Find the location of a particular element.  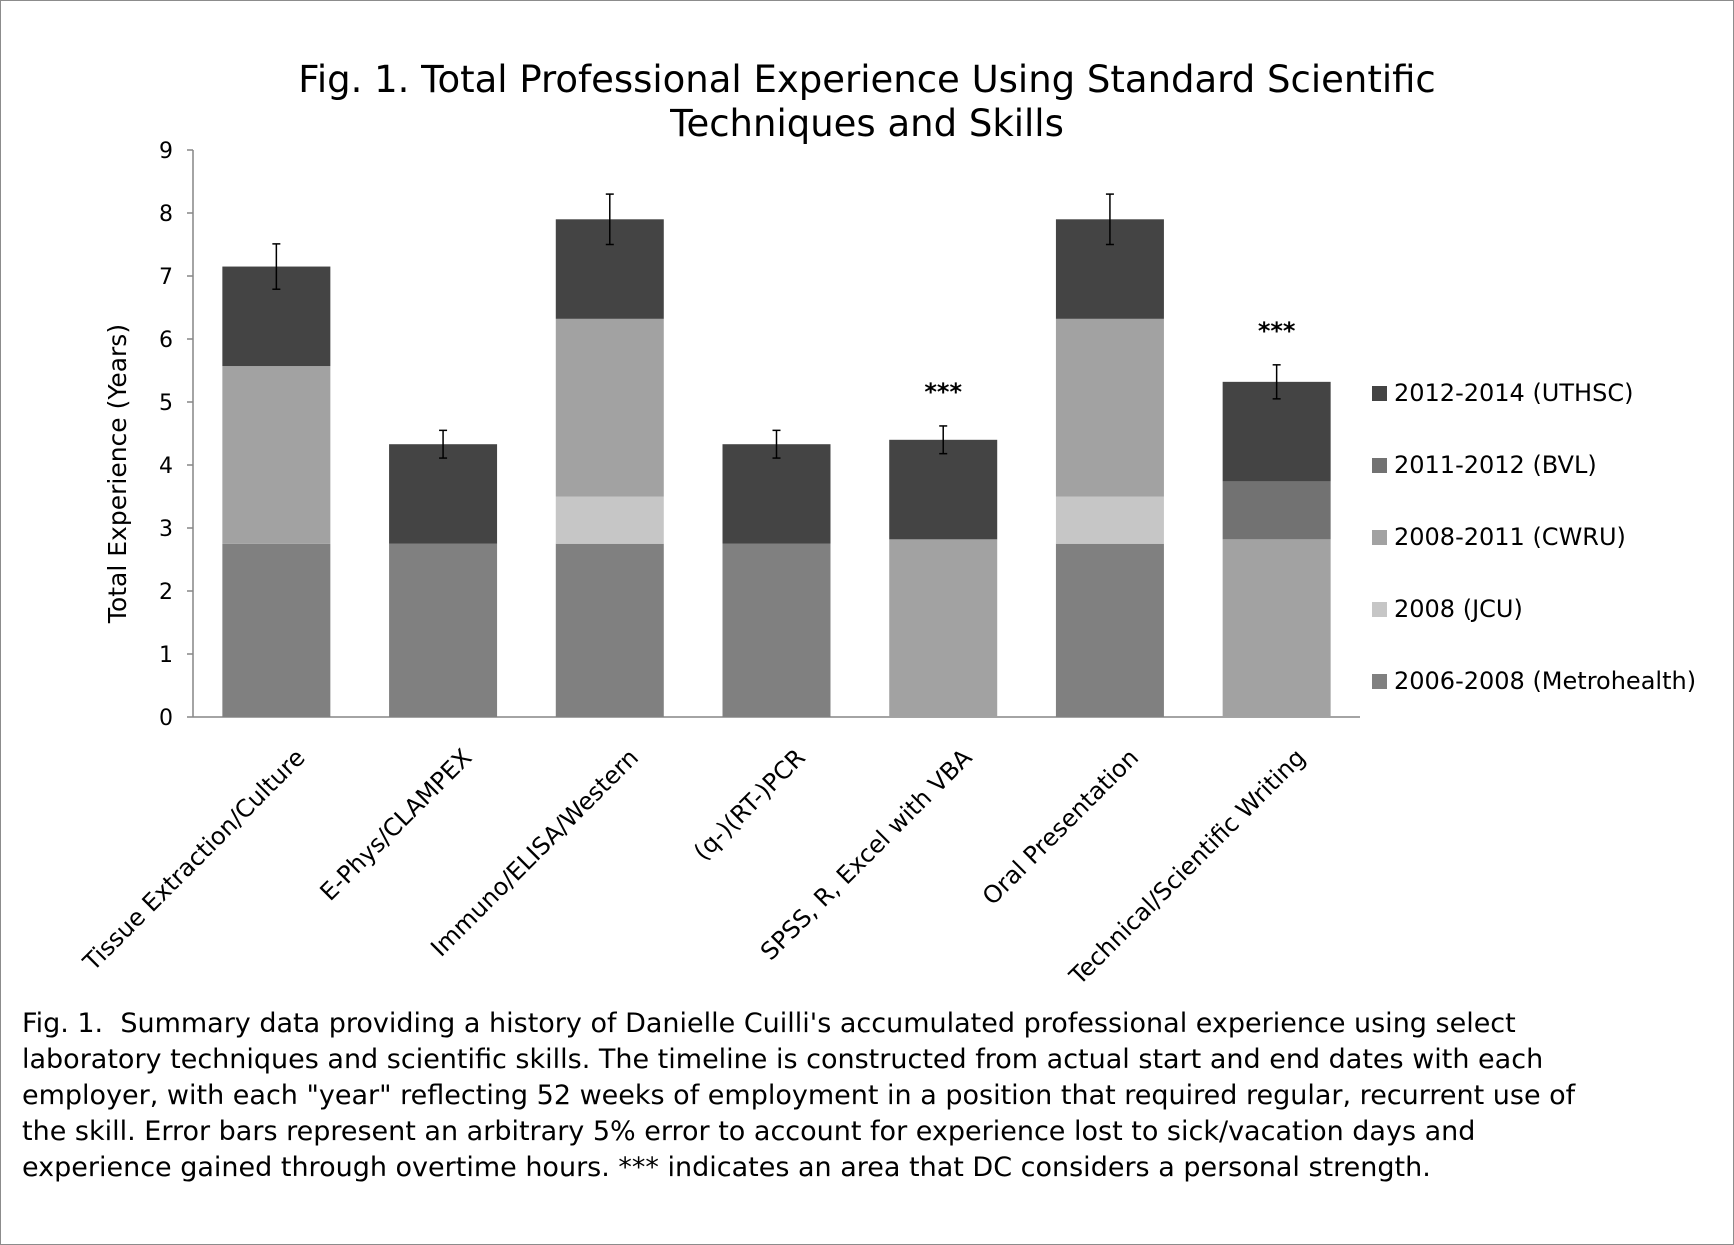

legend-item: 2008-2011 (CWRU) is located at coordinates (1499, 537).